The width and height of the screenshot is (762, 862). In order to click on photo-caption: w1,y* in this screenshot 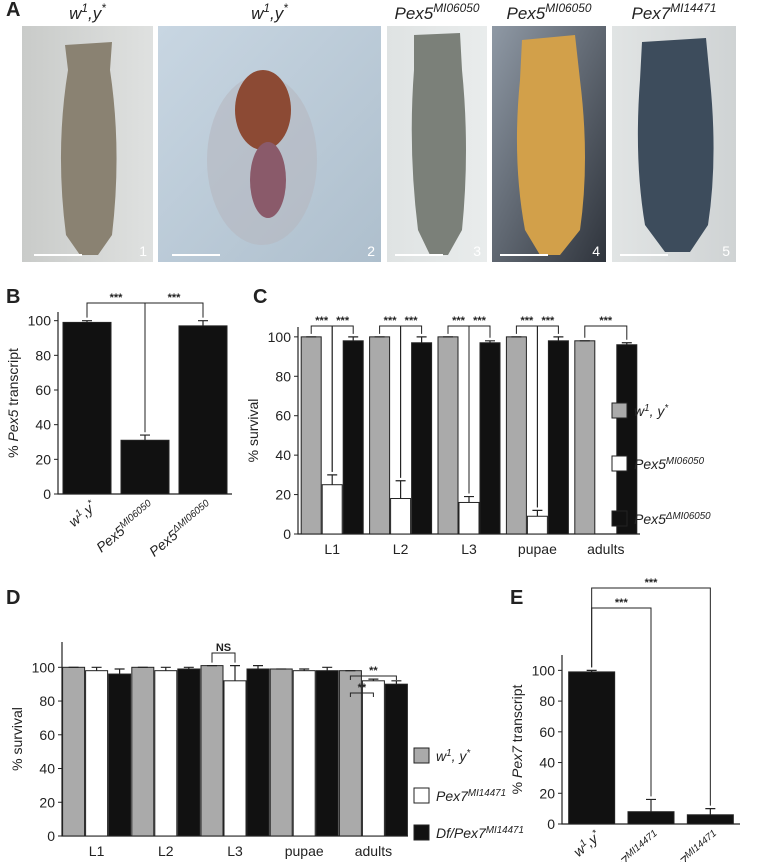, I will do `click(269, 12)`.